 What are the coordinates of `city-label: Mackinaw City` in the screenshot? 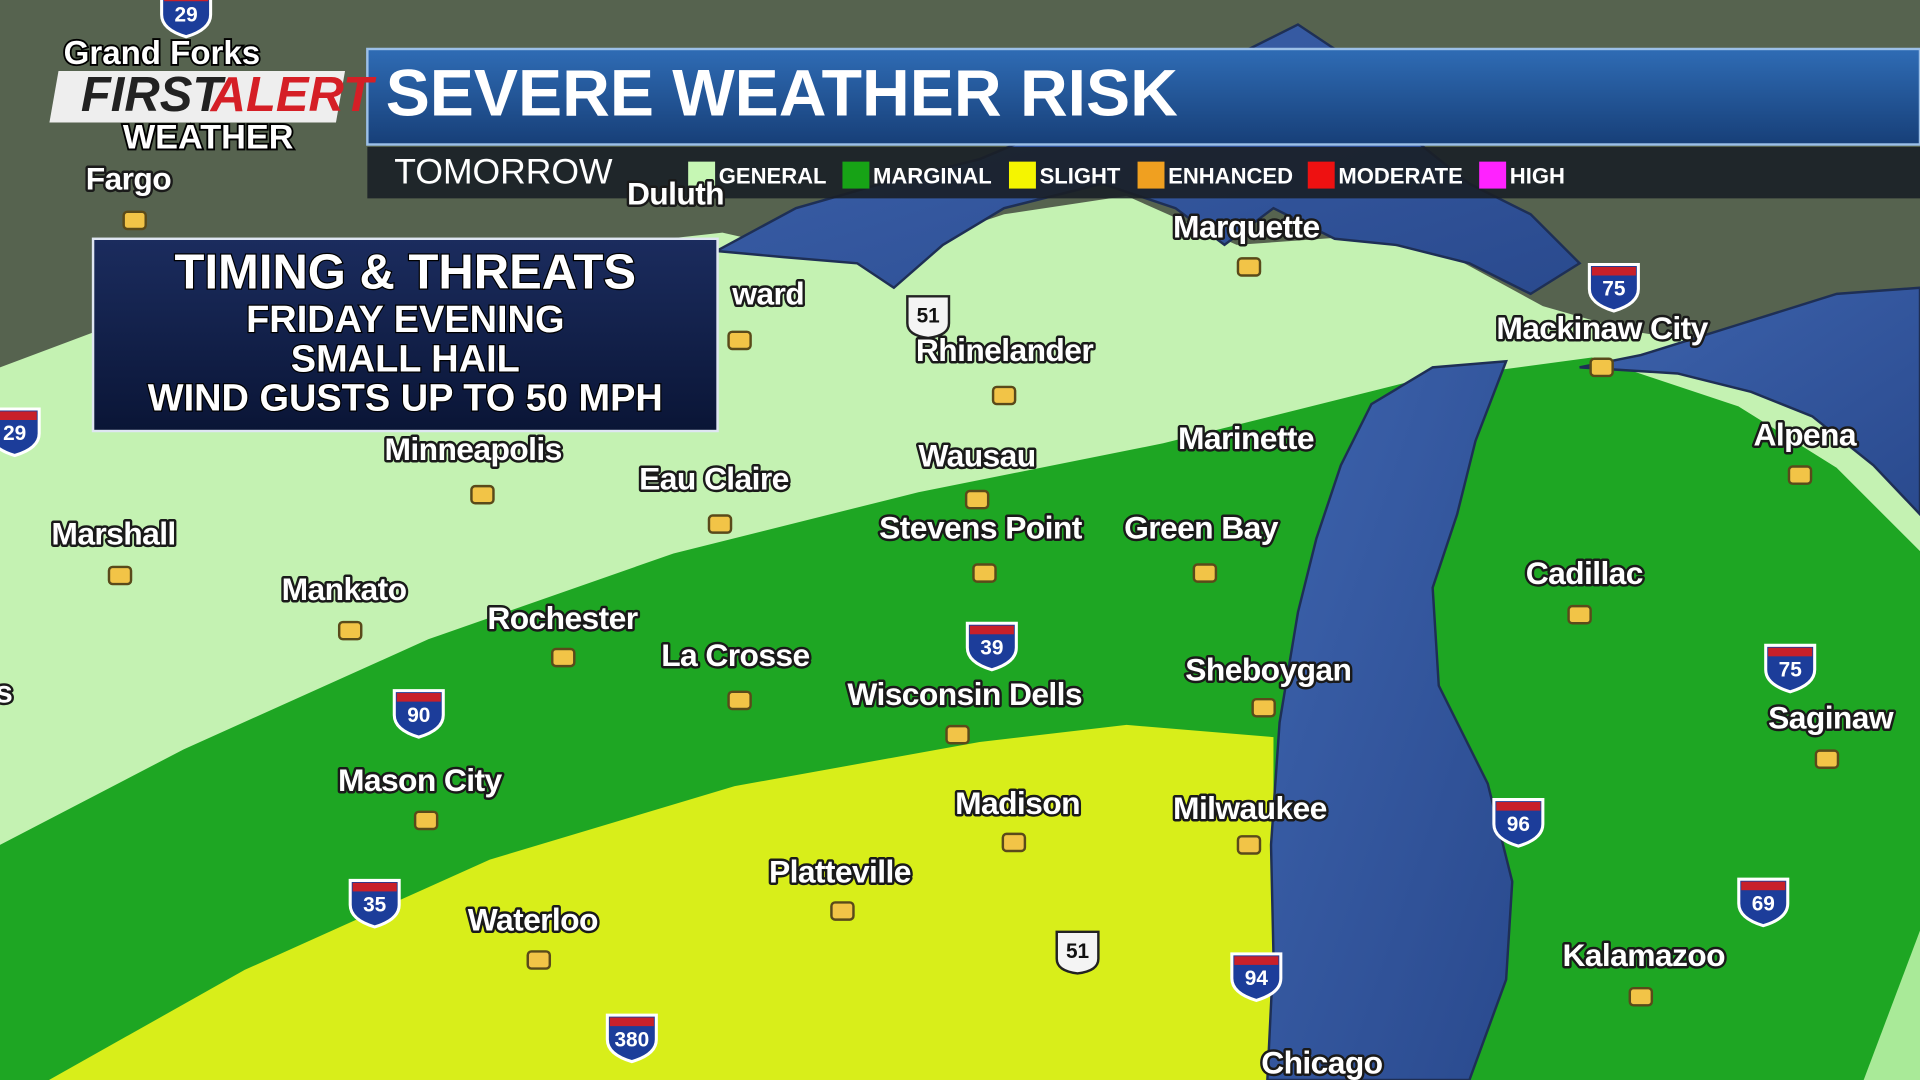 It's located at (1602, 328).